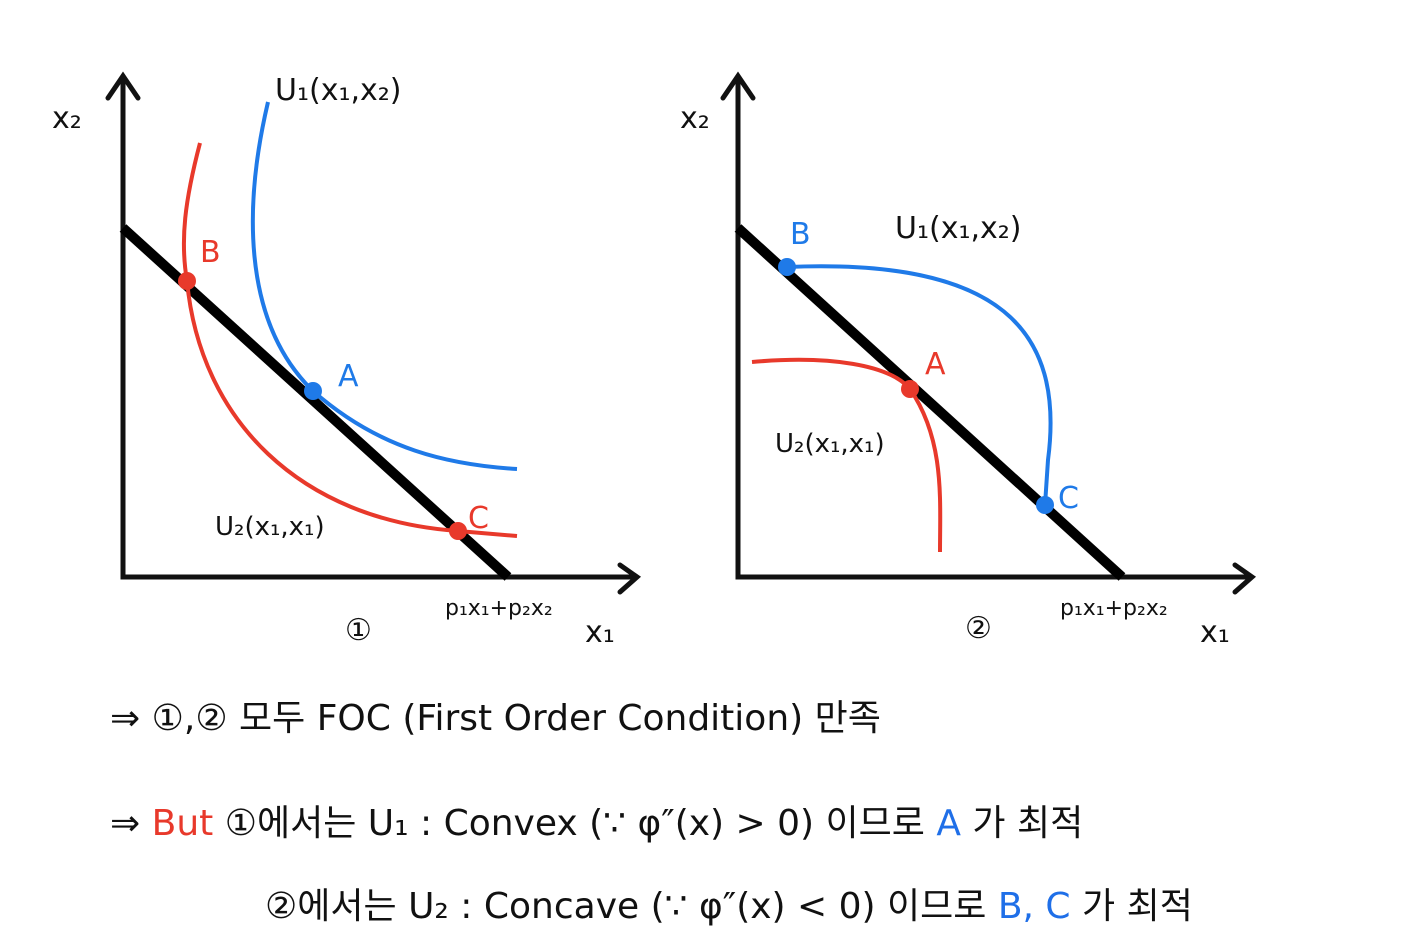 This screenshot has height=940, width=1413. What do you see at coordinates (943, 823) in the screenshot?
I see `note-segment: A` at bounding box center [943, 823].